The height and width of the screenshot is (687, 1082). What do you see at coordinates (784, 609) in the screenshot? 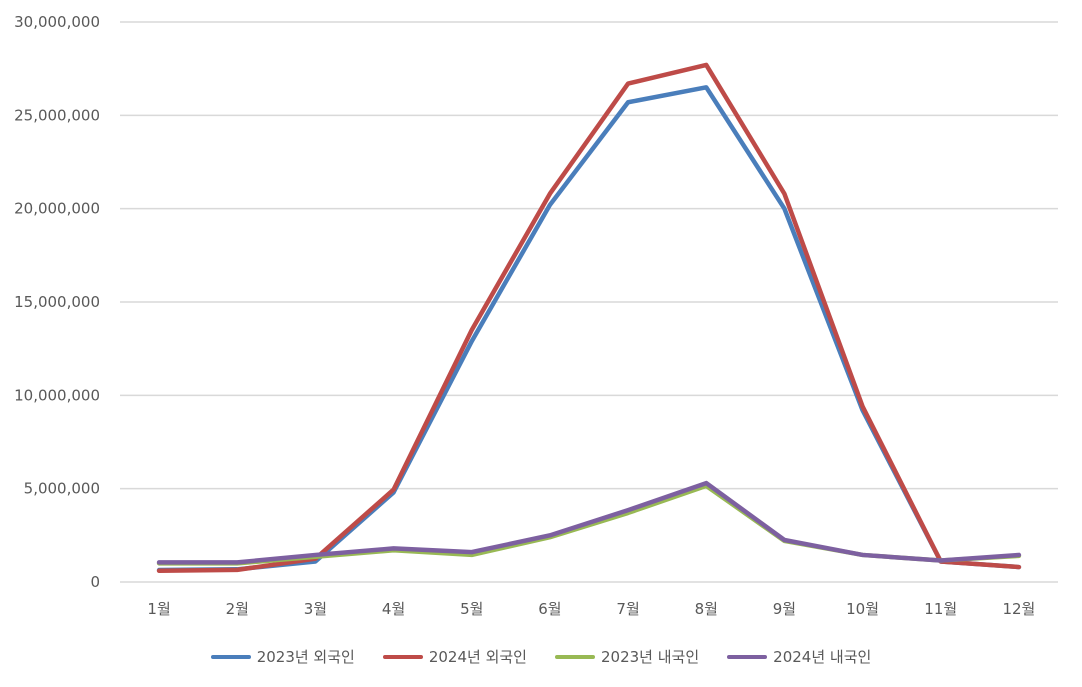
I see `x-tick-label: 9월` at bounding box center [784, 609].